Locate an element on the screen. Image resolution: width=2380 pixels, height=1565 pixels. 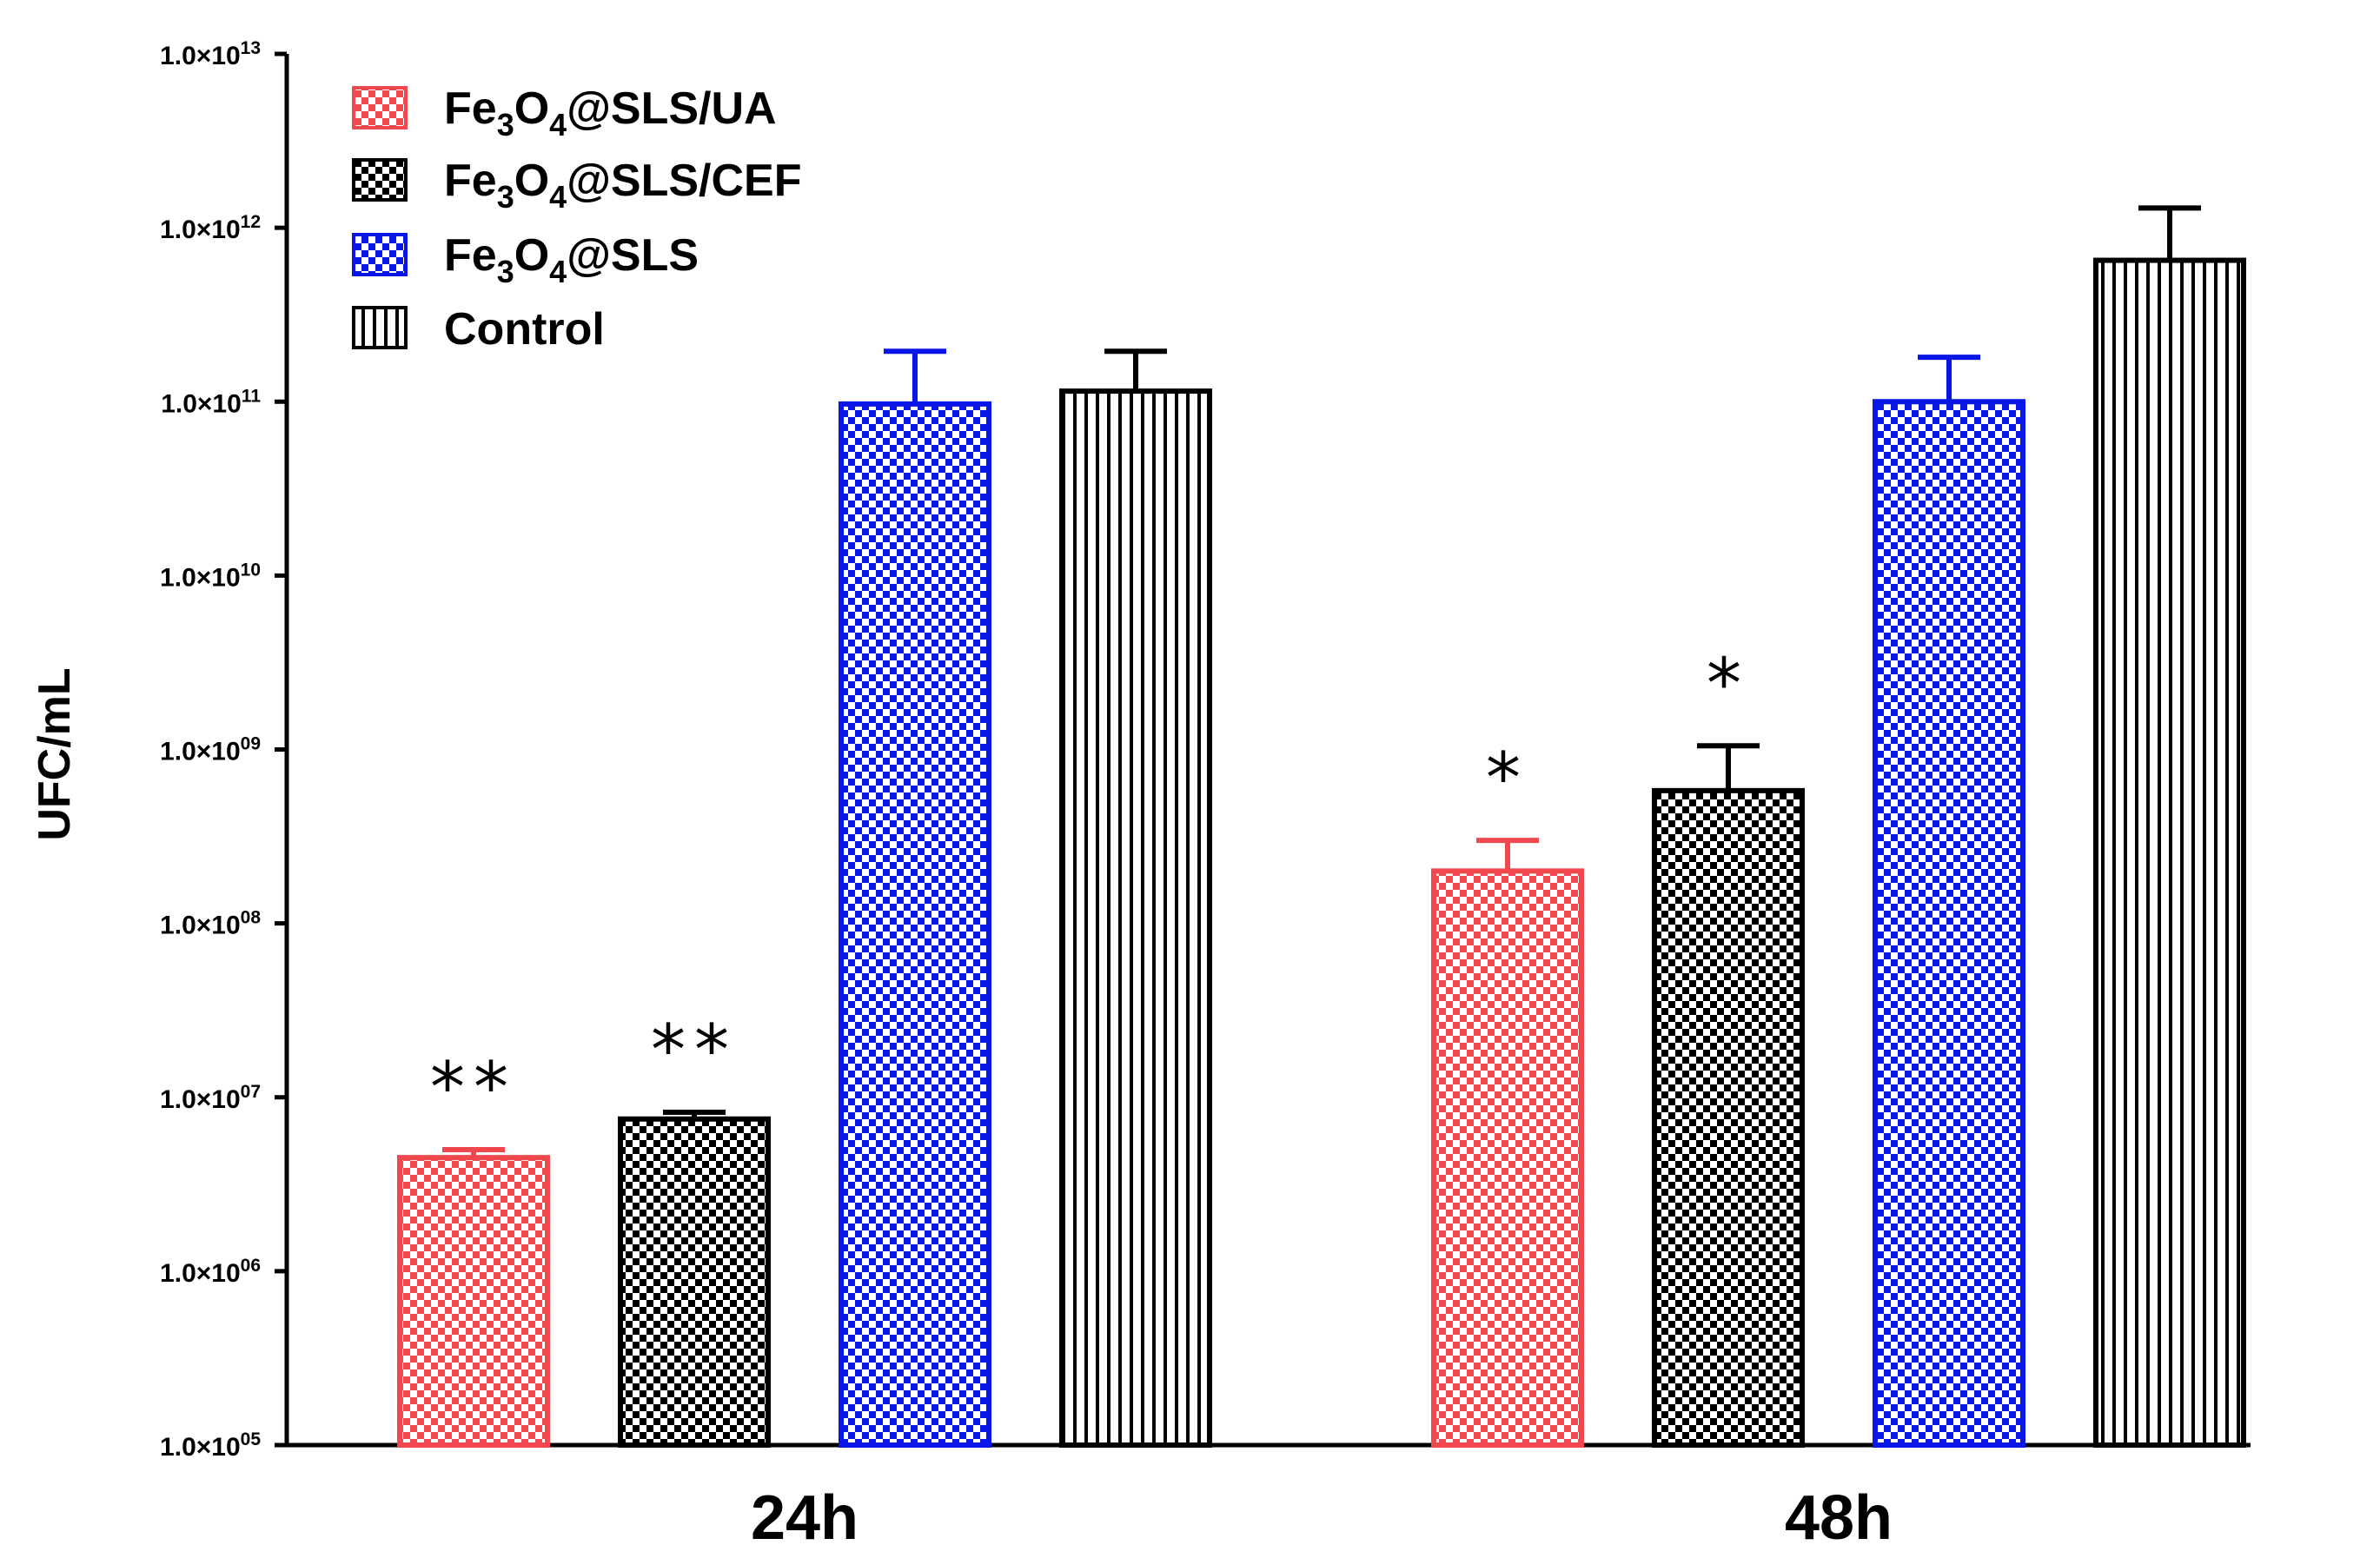
y-tick-label: 1.0×10¹² is located at coordinates (210, 228).